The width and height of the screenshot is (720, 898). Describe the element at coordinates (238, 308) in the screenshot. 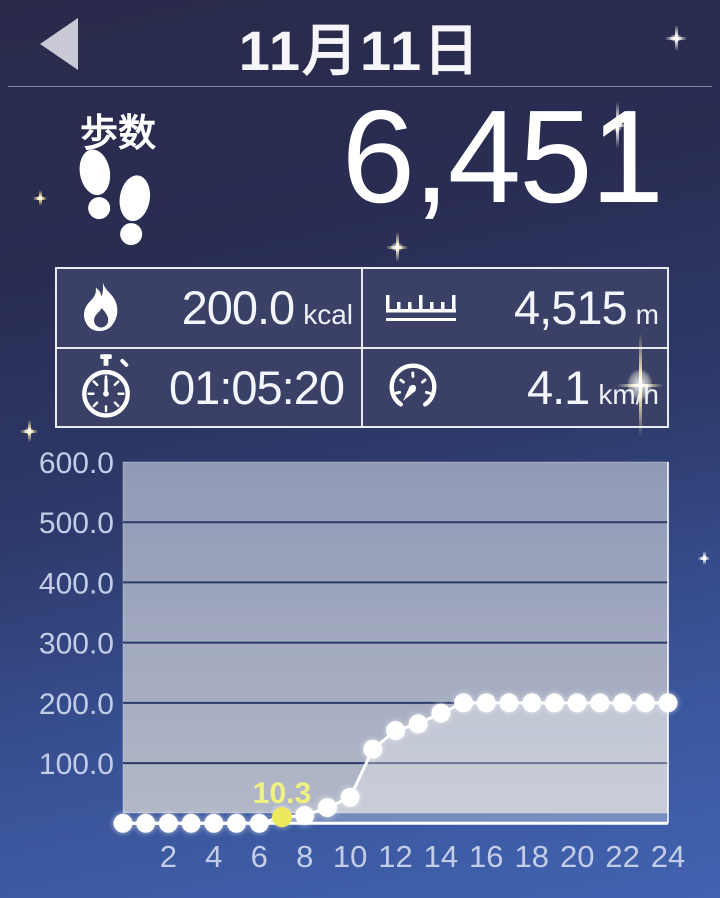

I see `calories-value: 200.0` at that location.